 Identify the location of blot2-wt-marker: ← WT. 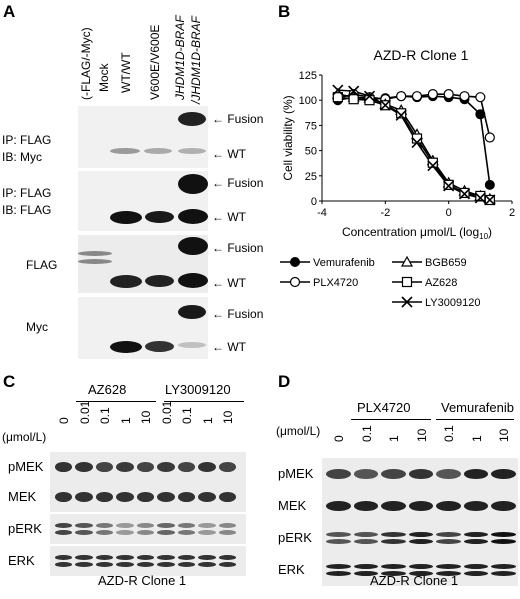
(229, 217).